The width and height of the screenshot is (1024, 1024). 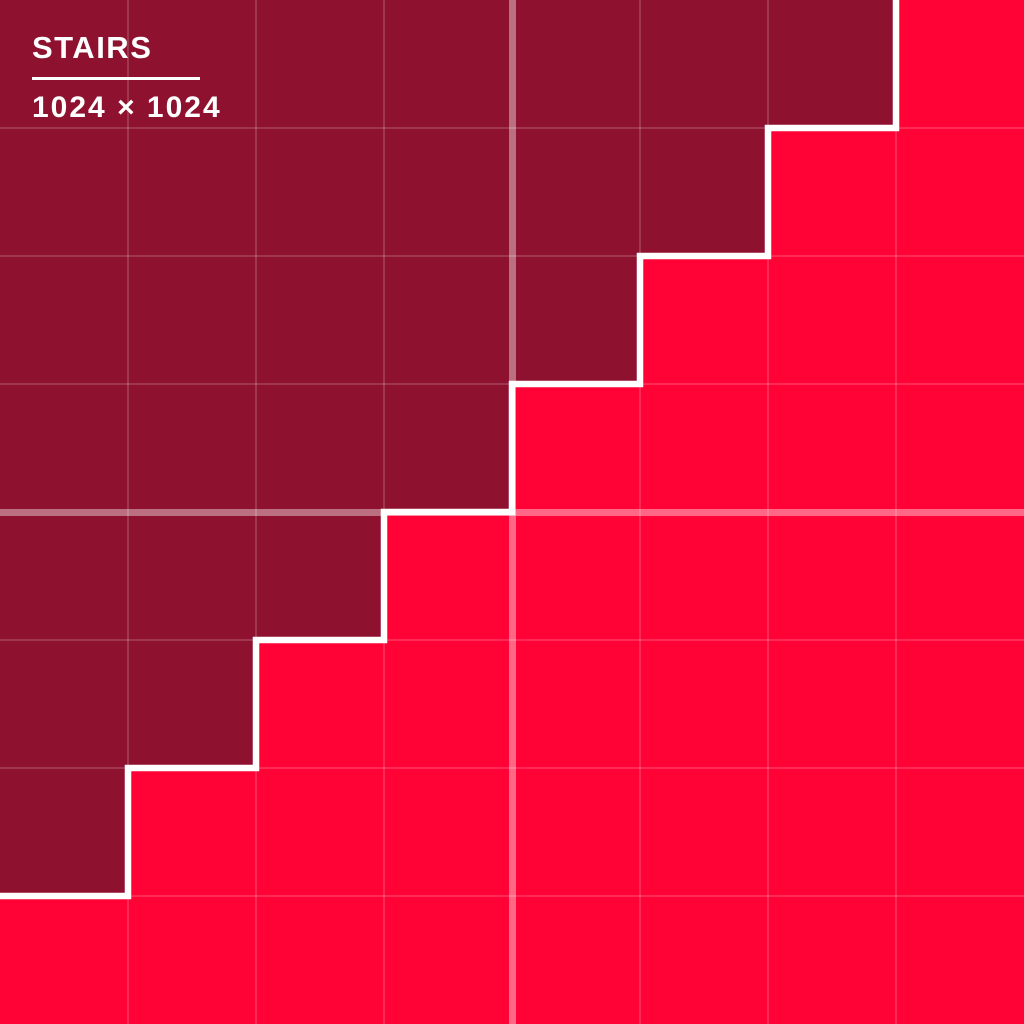 I want to click on dimensions-label: 1024 × 1024, so click(x=127, y=107).